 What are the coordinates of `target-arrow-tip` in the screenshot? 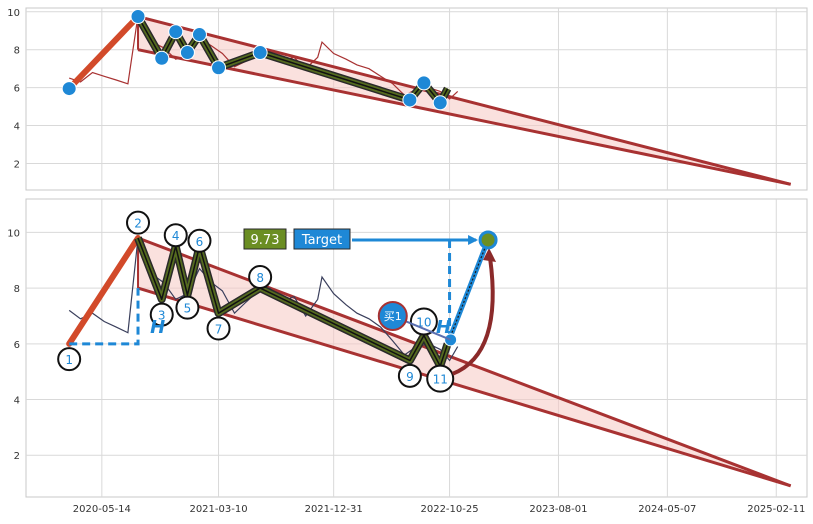 It's located at (473, 239).